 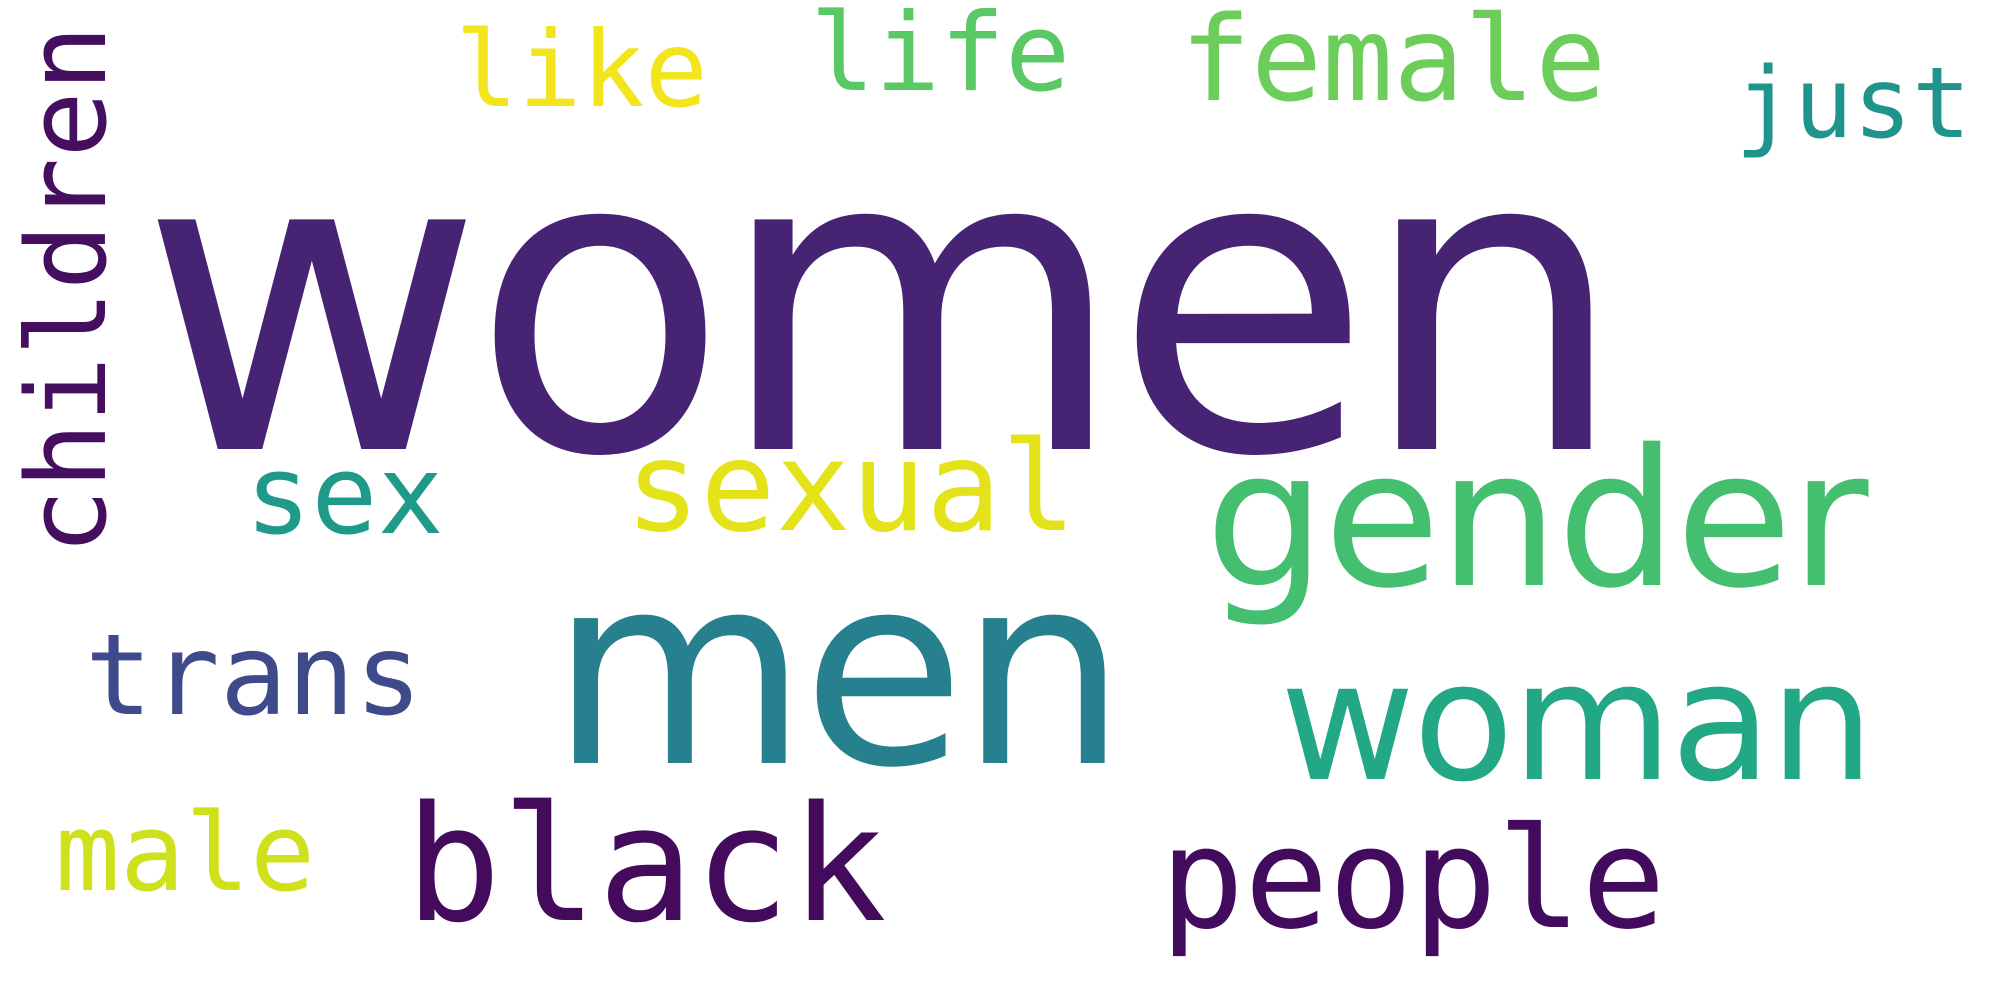 I want to click on word-just: just, so click(x=1853, y=104).